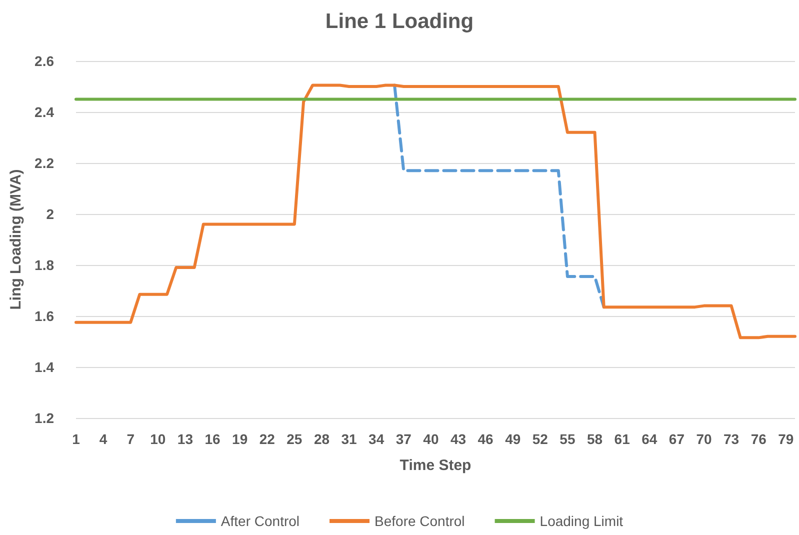 Image resolution: width=799 pixels, height=535 pixels. What do you see at coordinates (322, 439) in the screenshot?
I see `x-tick-label: 28` at bounding box center [322, 439].